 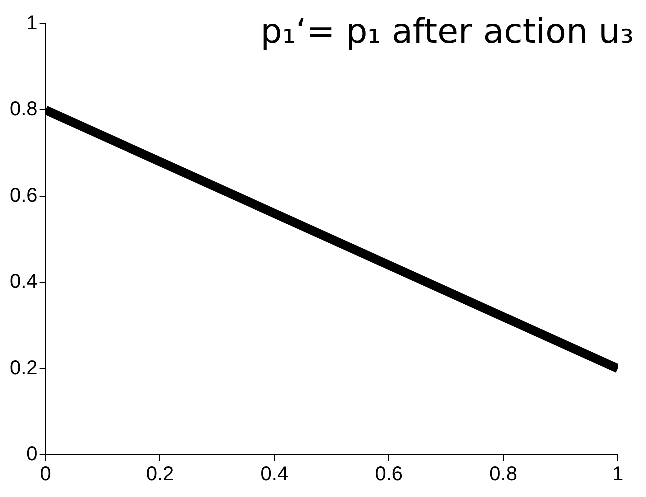 I want to click on y-tick-label: 0.4, so click(x=24, y=282).